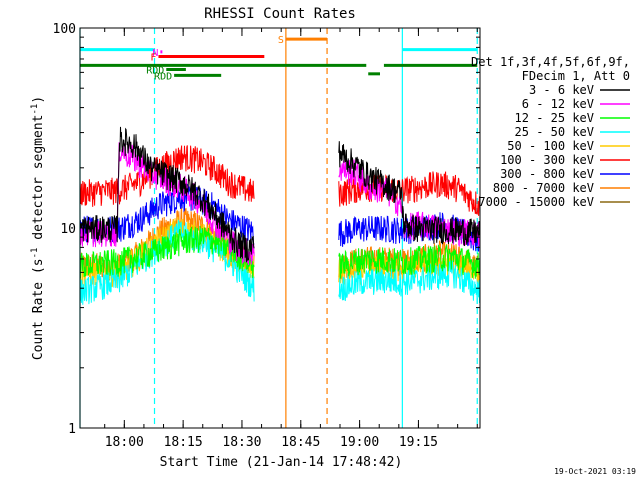  I want to click on series-25-50-kev-line-after-gap, so click(409, 281).